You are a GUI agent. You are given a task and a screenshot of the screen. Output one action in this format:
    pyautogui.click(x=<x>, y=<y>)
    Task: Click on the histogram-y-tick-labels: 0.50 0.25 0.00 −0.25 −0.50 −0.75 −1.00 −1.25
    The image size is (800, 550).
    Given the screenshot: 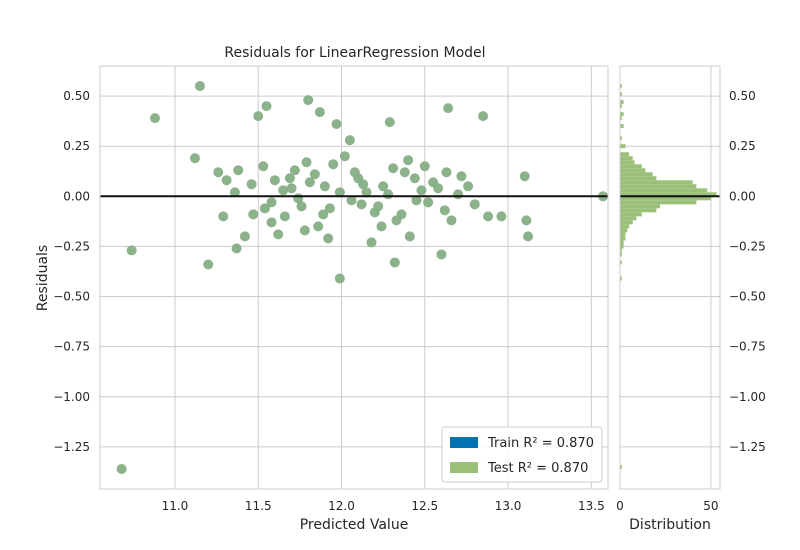 What is the action you would take?
    pyautogui.click(x=747, y=271)
    